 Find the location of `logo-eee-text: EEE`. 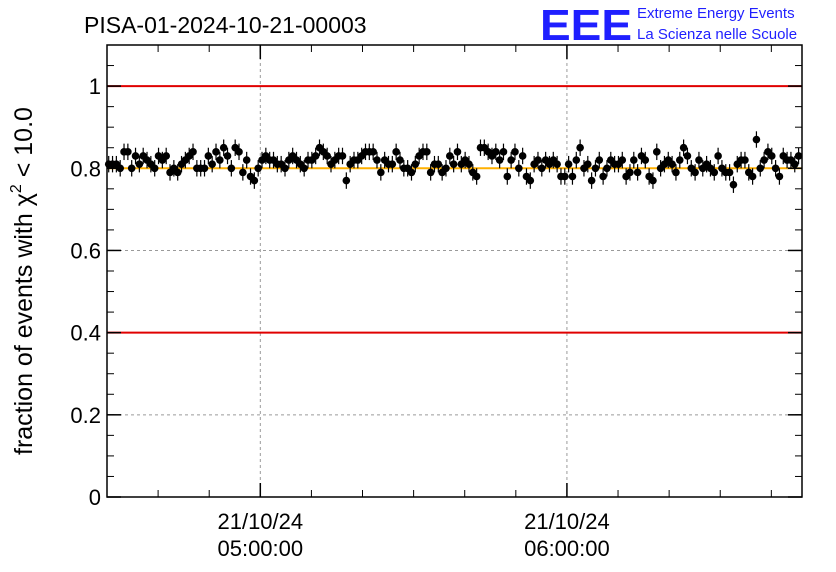

logo-eee-text: EEE is located at coordinates (586, 25).